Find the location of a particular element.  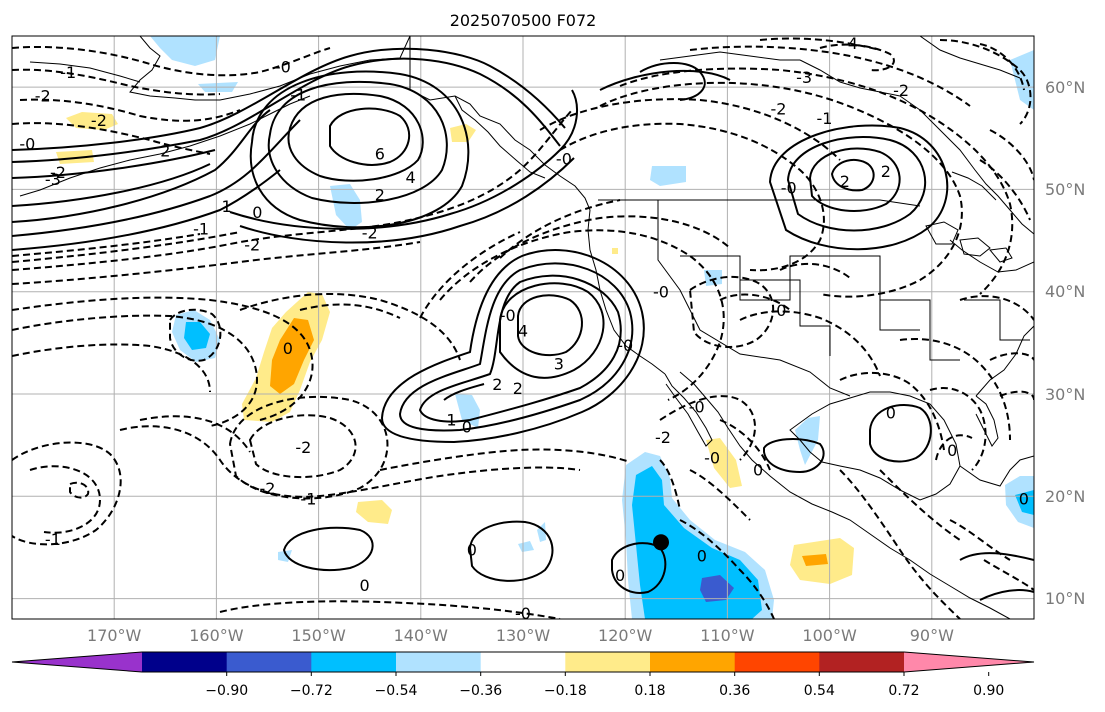

colorbar-label: 0.36 is located at coordinates (734, 691).